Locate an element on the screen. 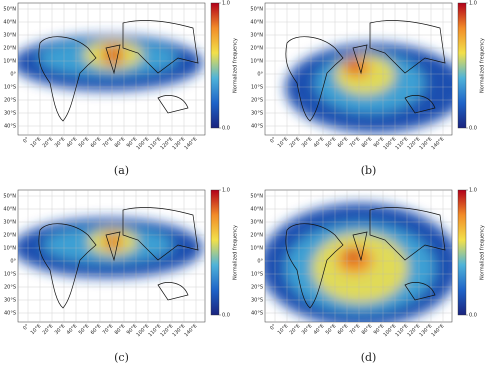 The image size is (500, 377). panel-label: (a) is located at coordinates (121, 170).